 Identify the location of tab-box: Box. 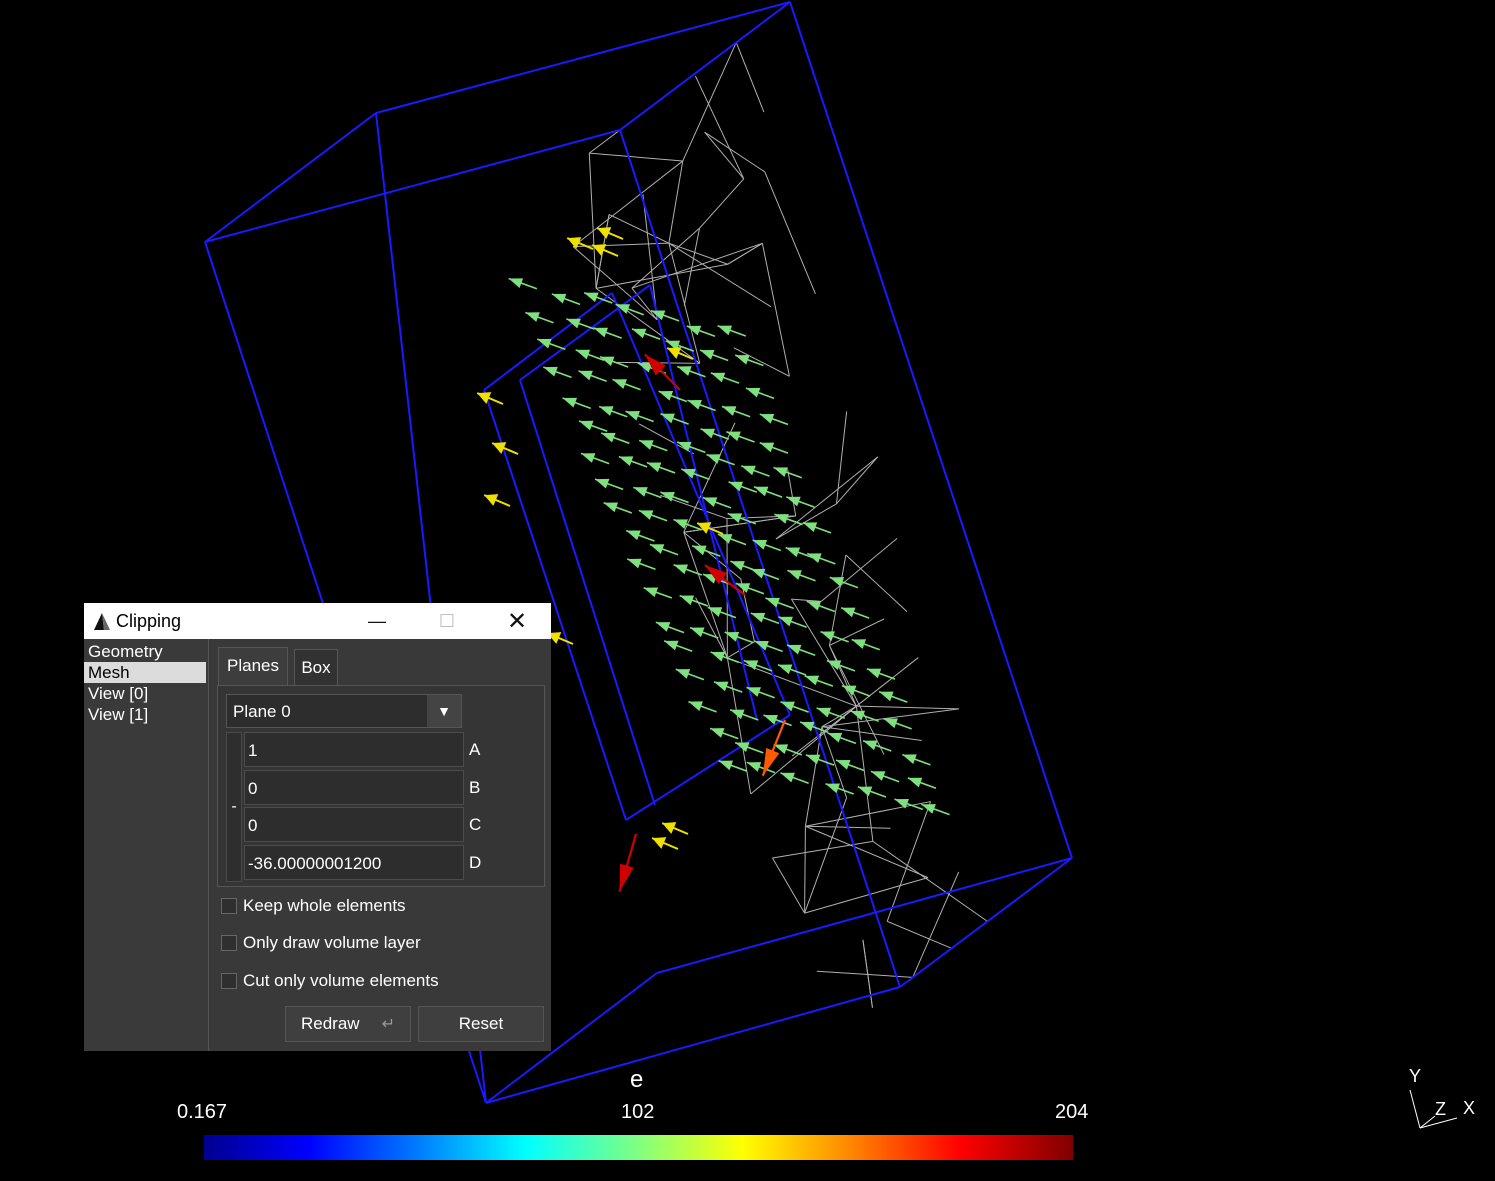
(316, 667).